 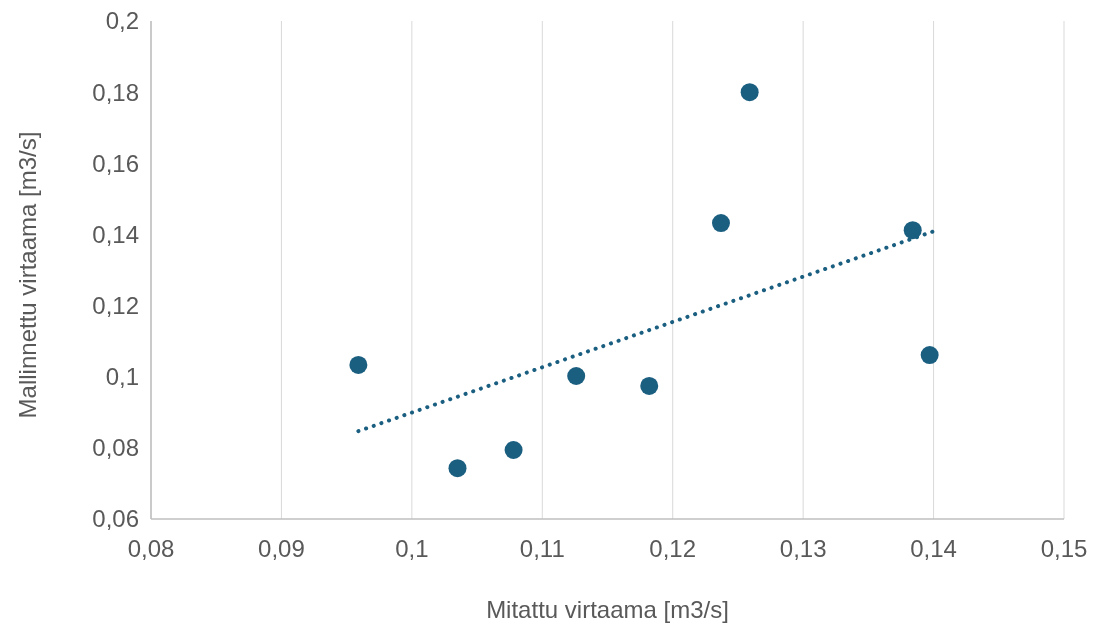 I want to click on x-tick-label: 0,12, so click(x=673, y=548).